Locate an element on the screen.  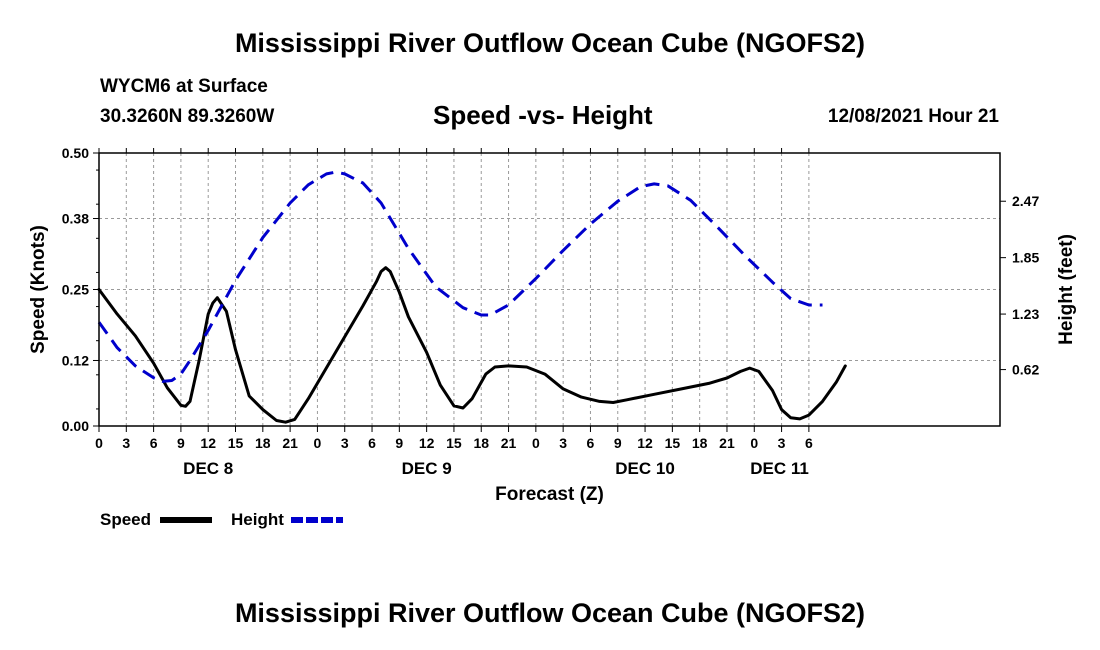
legend: Speed Height is located at coordinates (221, 519).